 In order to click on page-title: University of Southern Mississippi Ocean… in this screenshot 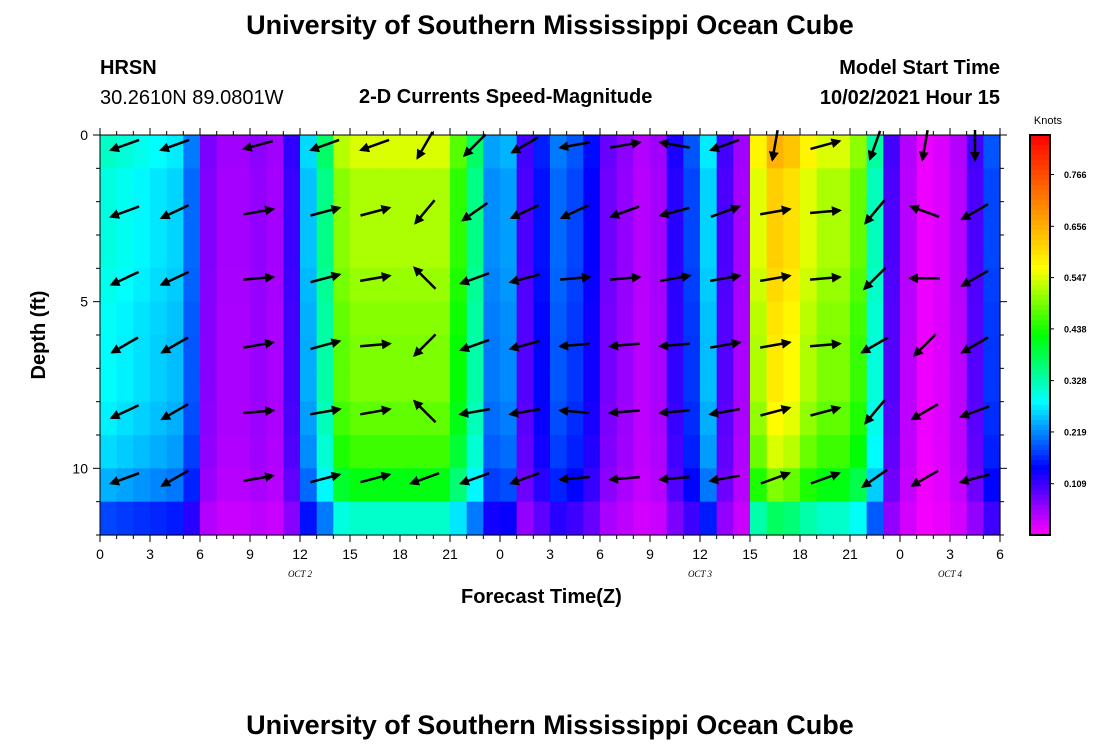, I will do `click(550, 25)`.